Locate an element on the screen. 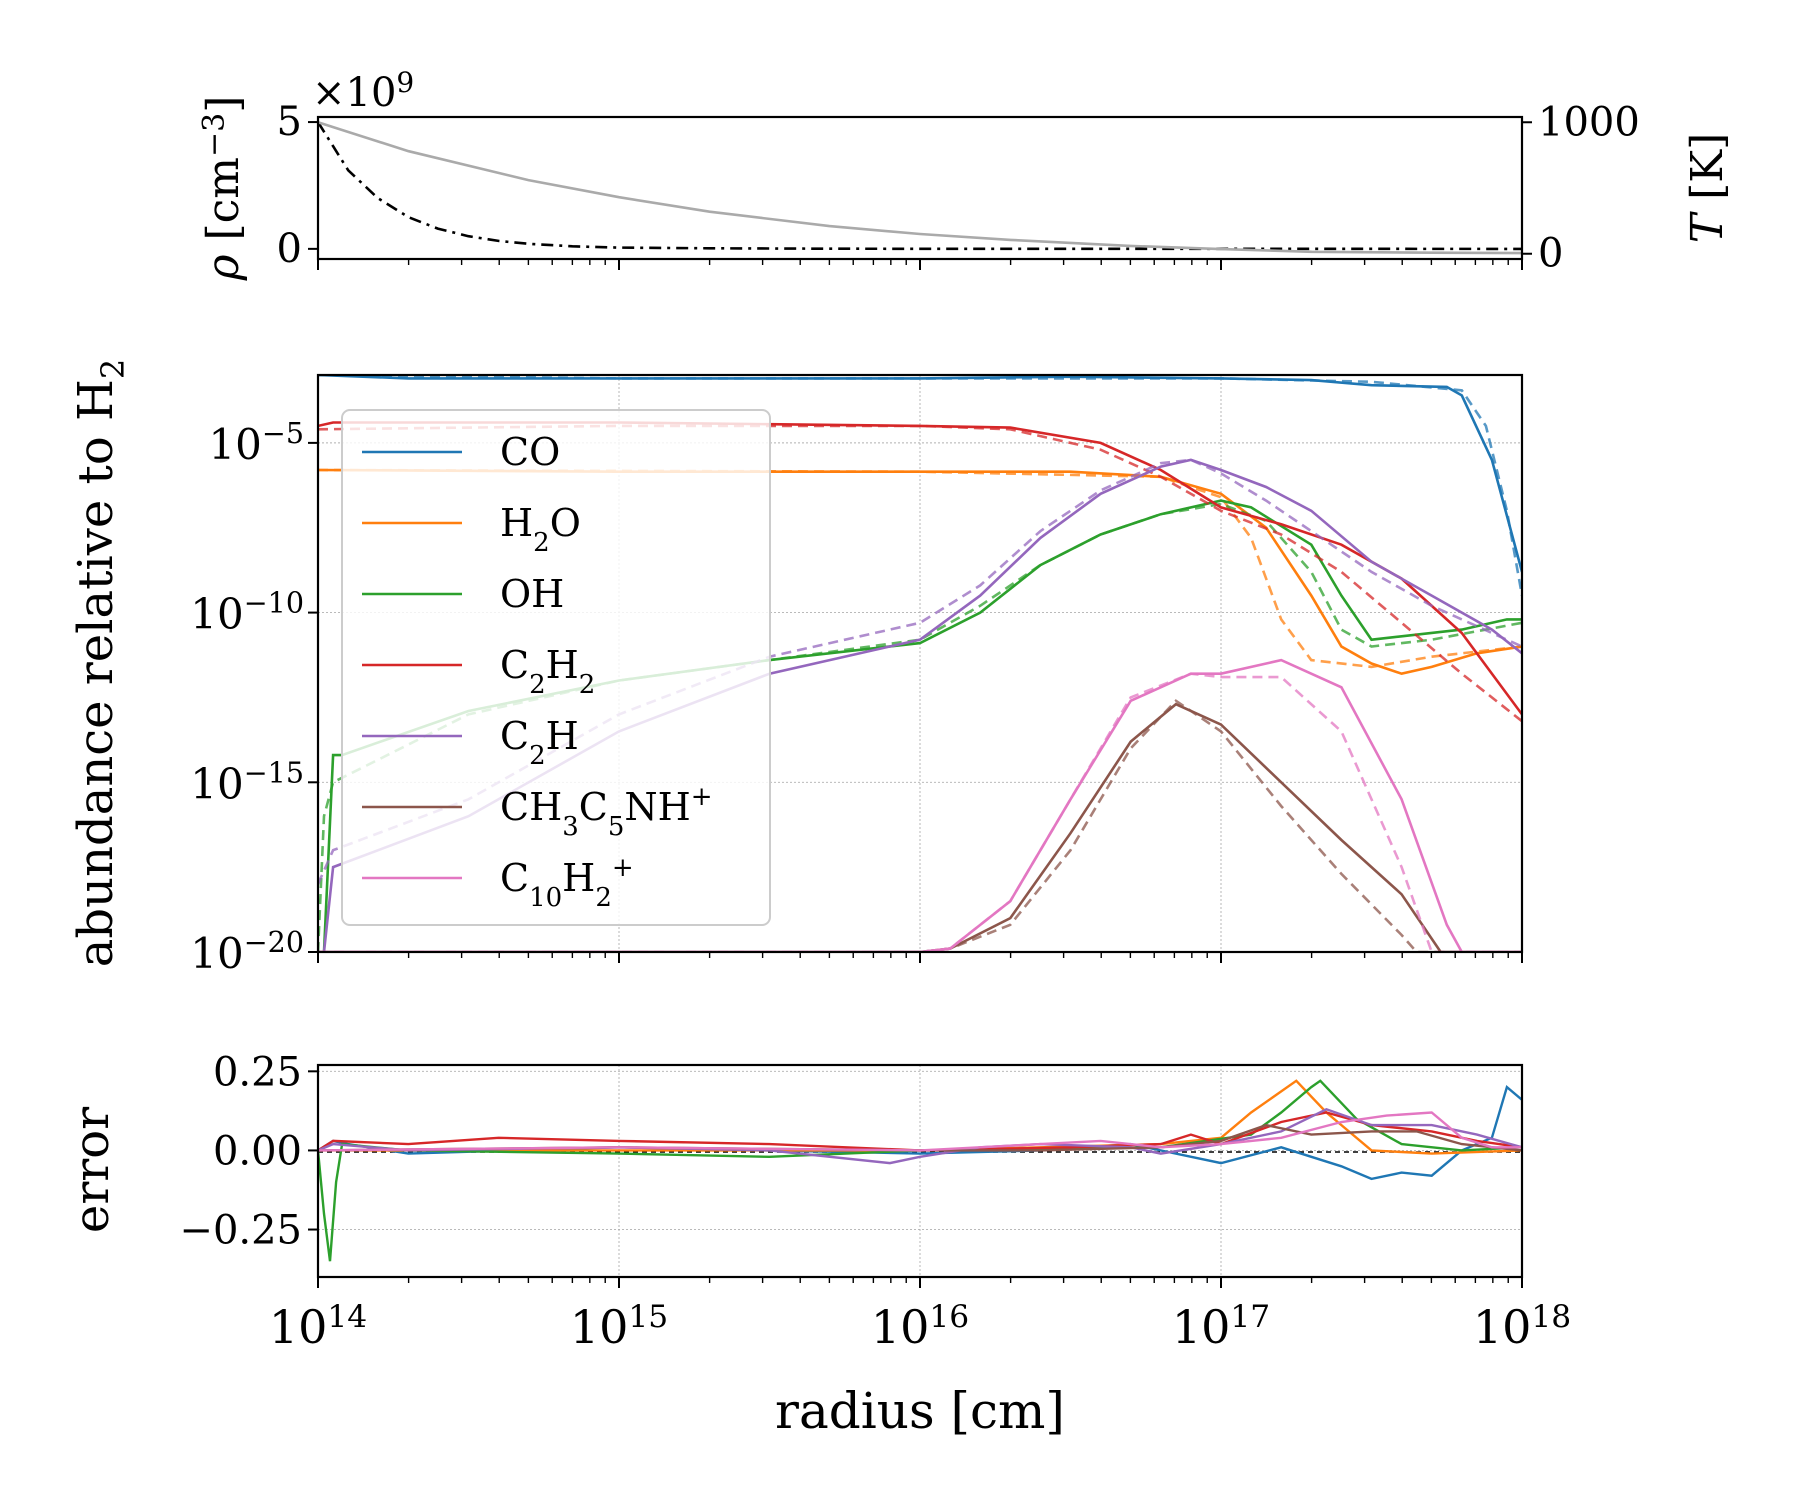  x-tick-label: 1017 is located at coordinates (1221, 1326).